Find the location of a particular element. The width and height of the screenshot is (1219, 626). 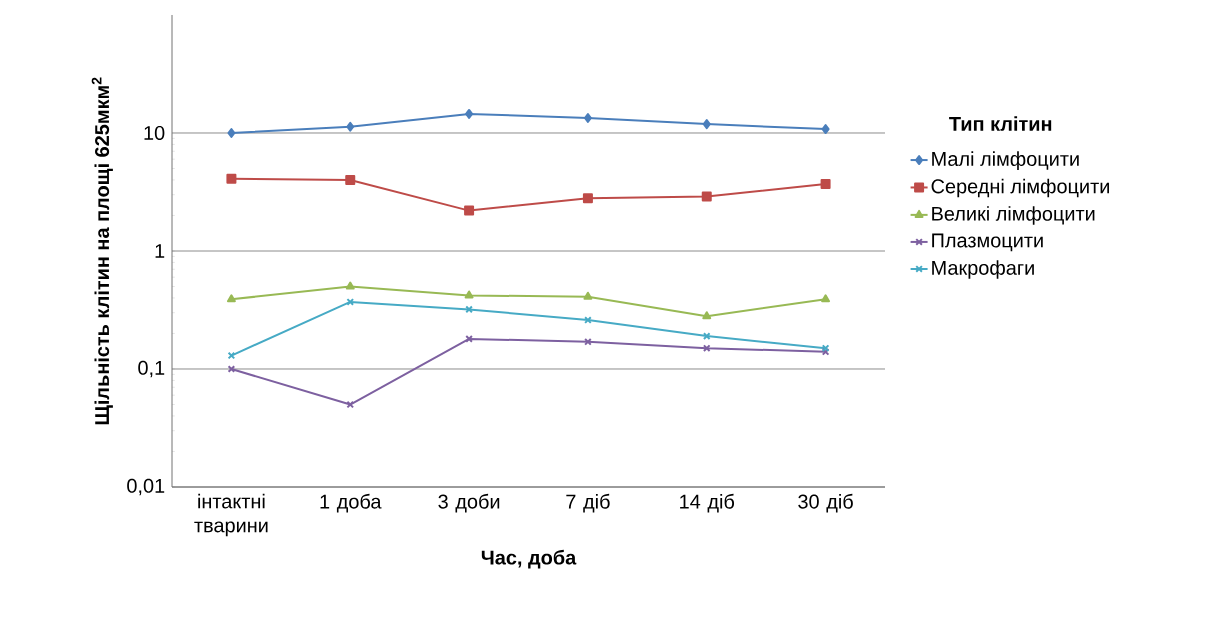

legend-title: Тип клітин is located at coordinates (1000, 123).